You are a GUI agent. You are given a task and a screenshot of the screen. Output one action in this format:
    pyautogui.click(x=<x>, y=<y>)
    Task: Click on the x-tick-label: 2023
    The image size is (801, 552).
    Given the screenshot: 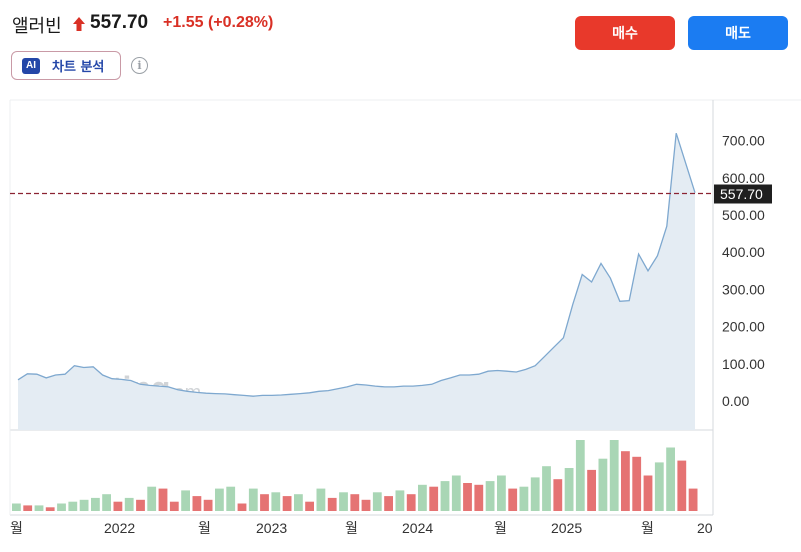 What is the action you would take?
    pyautogui.click(x=271, y=528)
    